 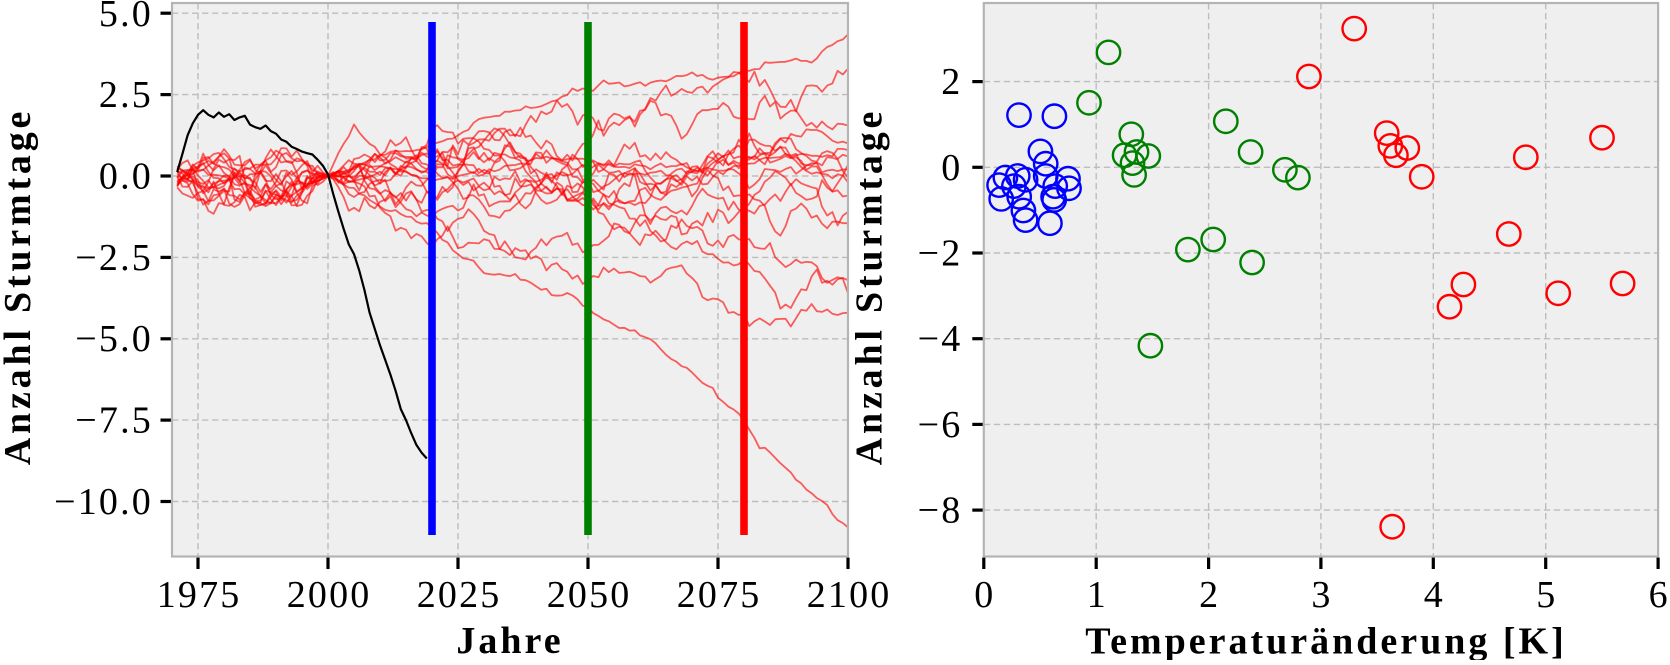 What do you see at coordinates (126, 17) in the screenshot?
I see `svg-text: 5.0` at bounding box center [126, 17].